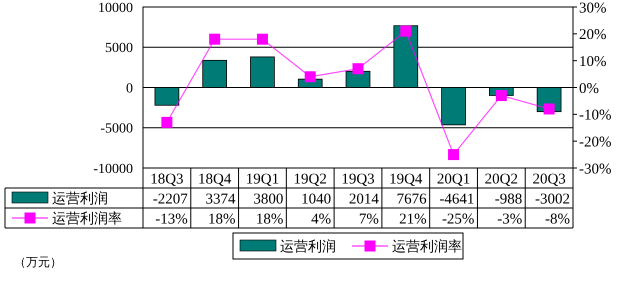 This screenshot has height=281, width=630. I want to click on data-label: 3800, so click(268, 199).